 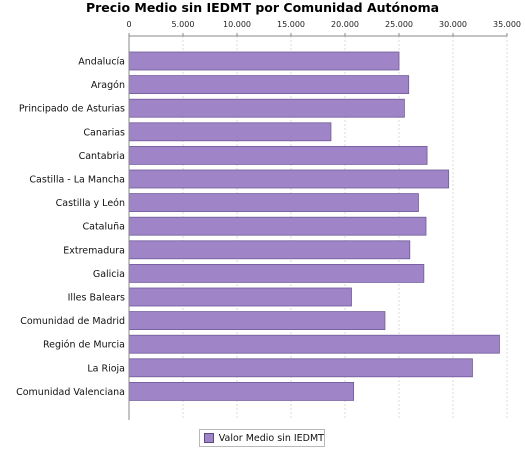 What do you see at coordinates (106, 368) in the screenshot?
I see `category-label: La Rioja` at bounding box center [106, 368].